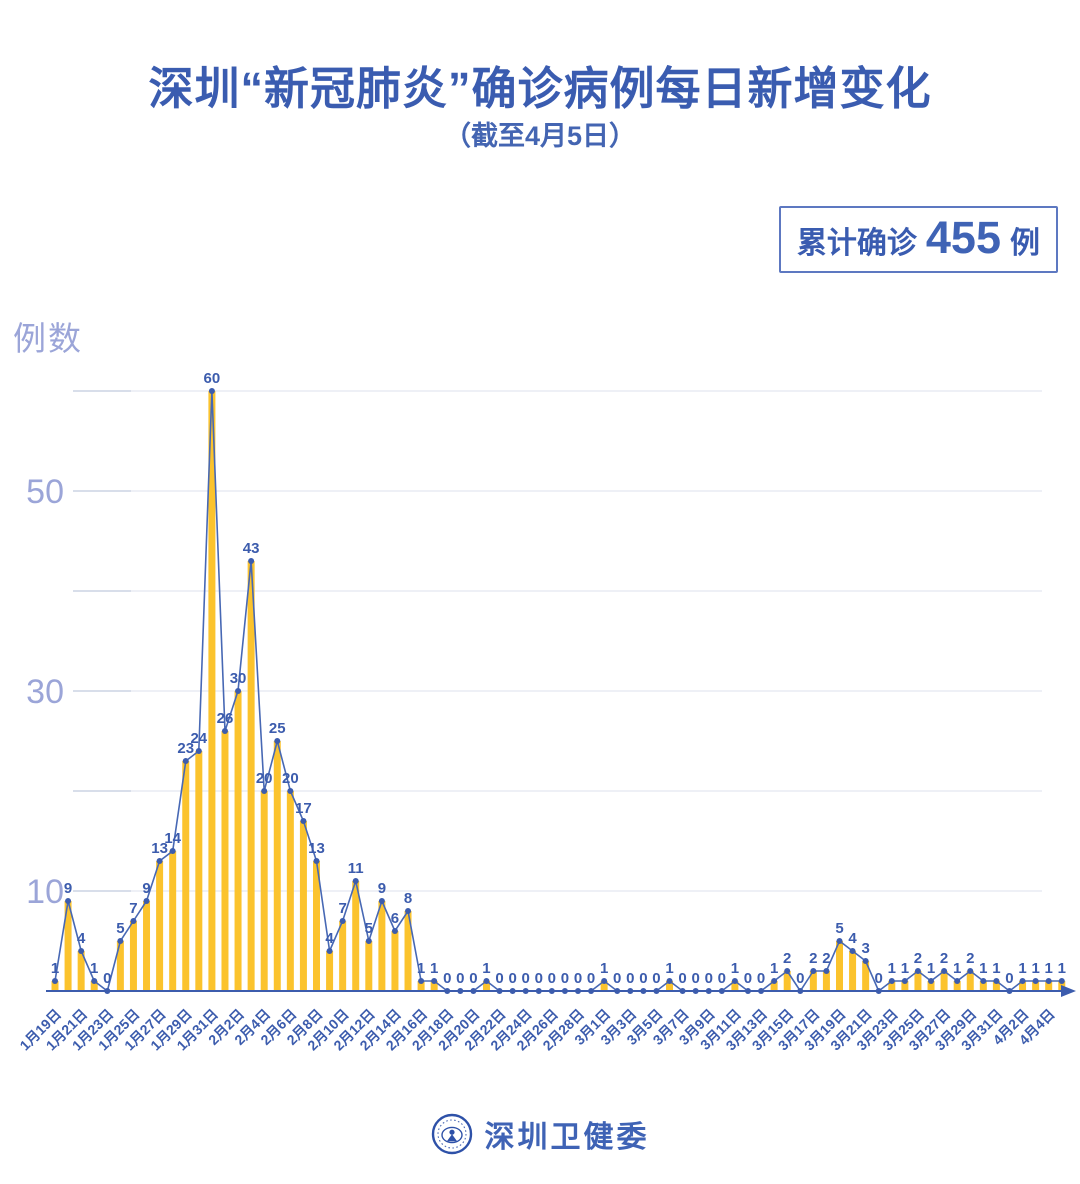 The image size is (1080, 1184). Describe the element at coordinates (567, 1137) in the screenshot. I see `footer-org-name: 深圳卫健委` at that location.